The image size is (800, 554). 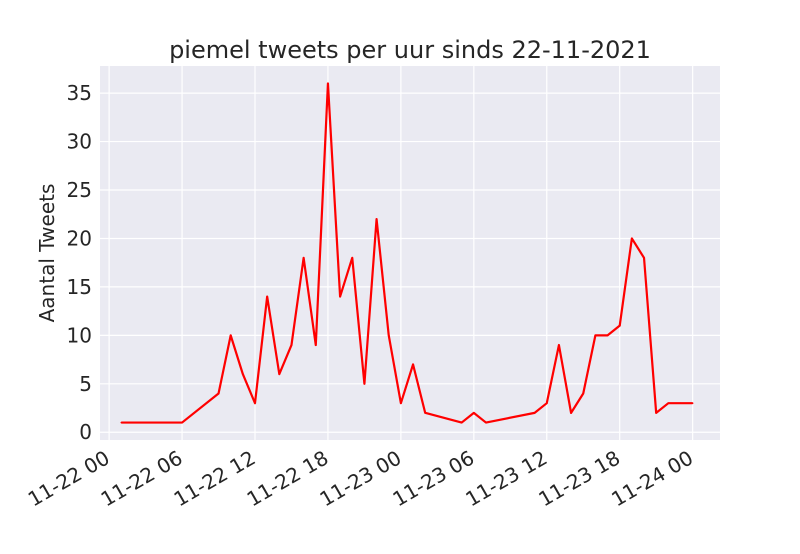 I want to click on y-axis-label: Aantal Tweets, so click(x=47, y=253).